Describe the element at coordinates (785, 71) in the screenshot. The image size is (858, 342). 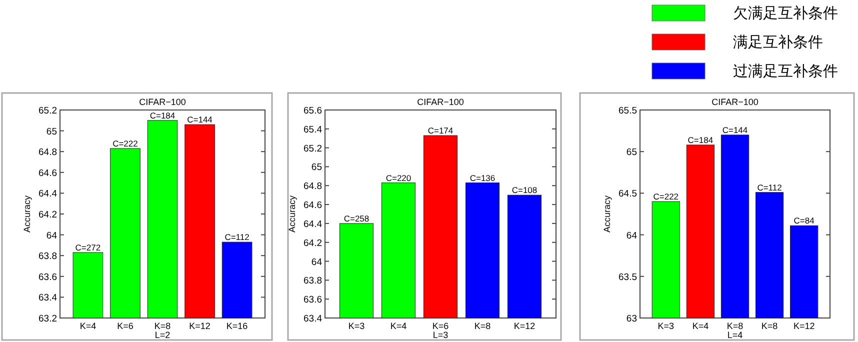
I see `legend-label: 过满足互补条件` at that location.